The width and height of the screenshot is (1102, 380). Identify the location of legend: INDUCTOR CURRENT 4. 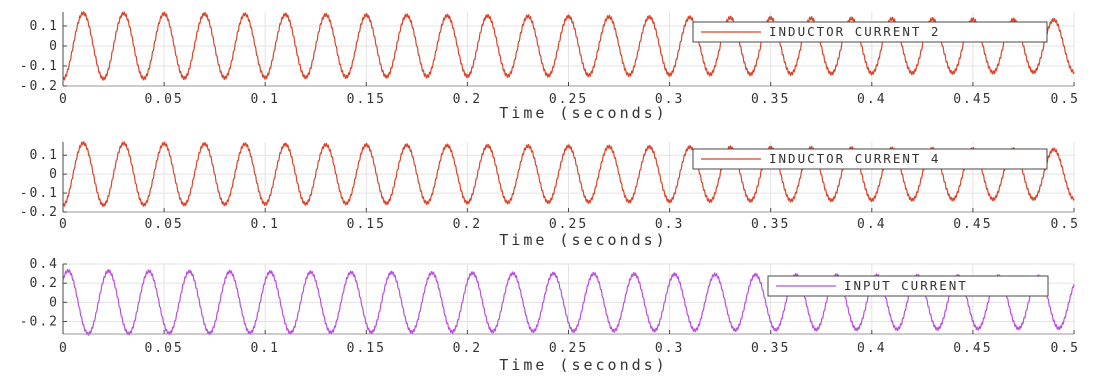
(870, 159).